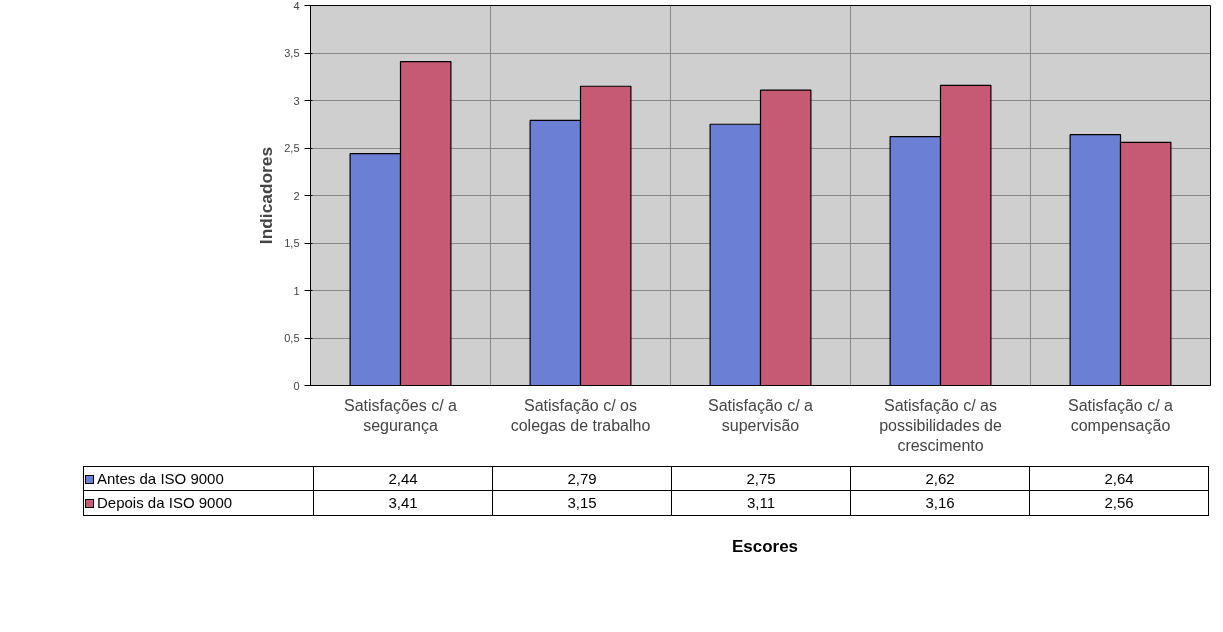 Image resolution: width=1223 pixels, height=632 pixels. I want to click on x-tick-label: Satisfação c/ a compensação, so click(1121, 415).